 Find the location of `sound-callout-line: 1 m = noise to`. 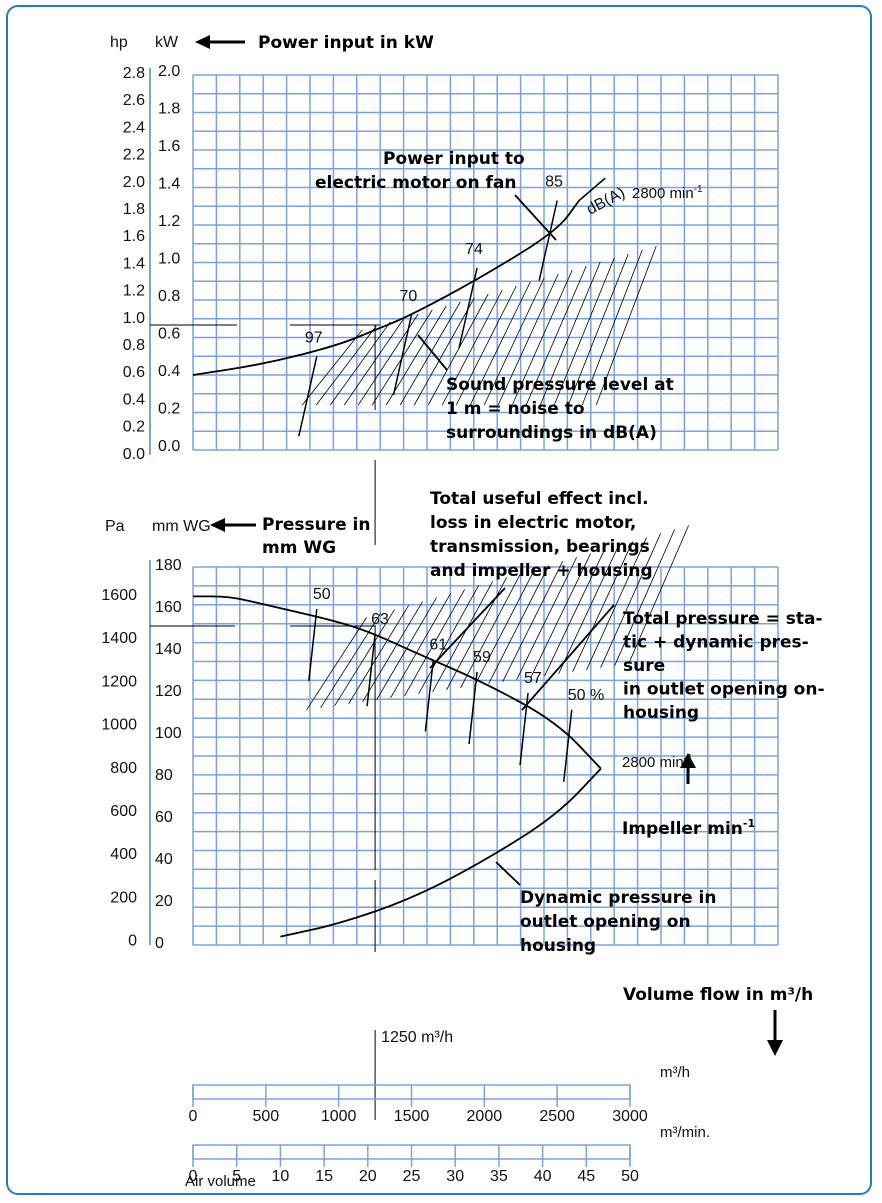

sound-callout-line: 1 m = noise to is located at coordinates (515, 409).